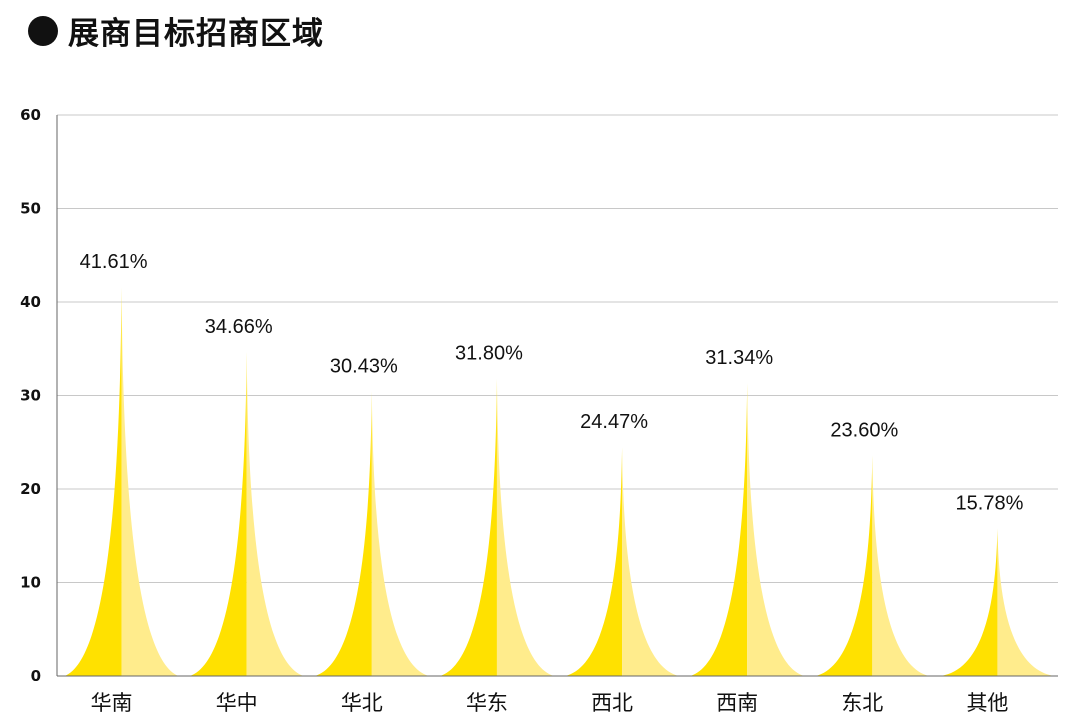 The image size is (1080, 726). Describe the element at coordinates (237, 703) in the screenshot. I see `category-label: 华中` at that location.